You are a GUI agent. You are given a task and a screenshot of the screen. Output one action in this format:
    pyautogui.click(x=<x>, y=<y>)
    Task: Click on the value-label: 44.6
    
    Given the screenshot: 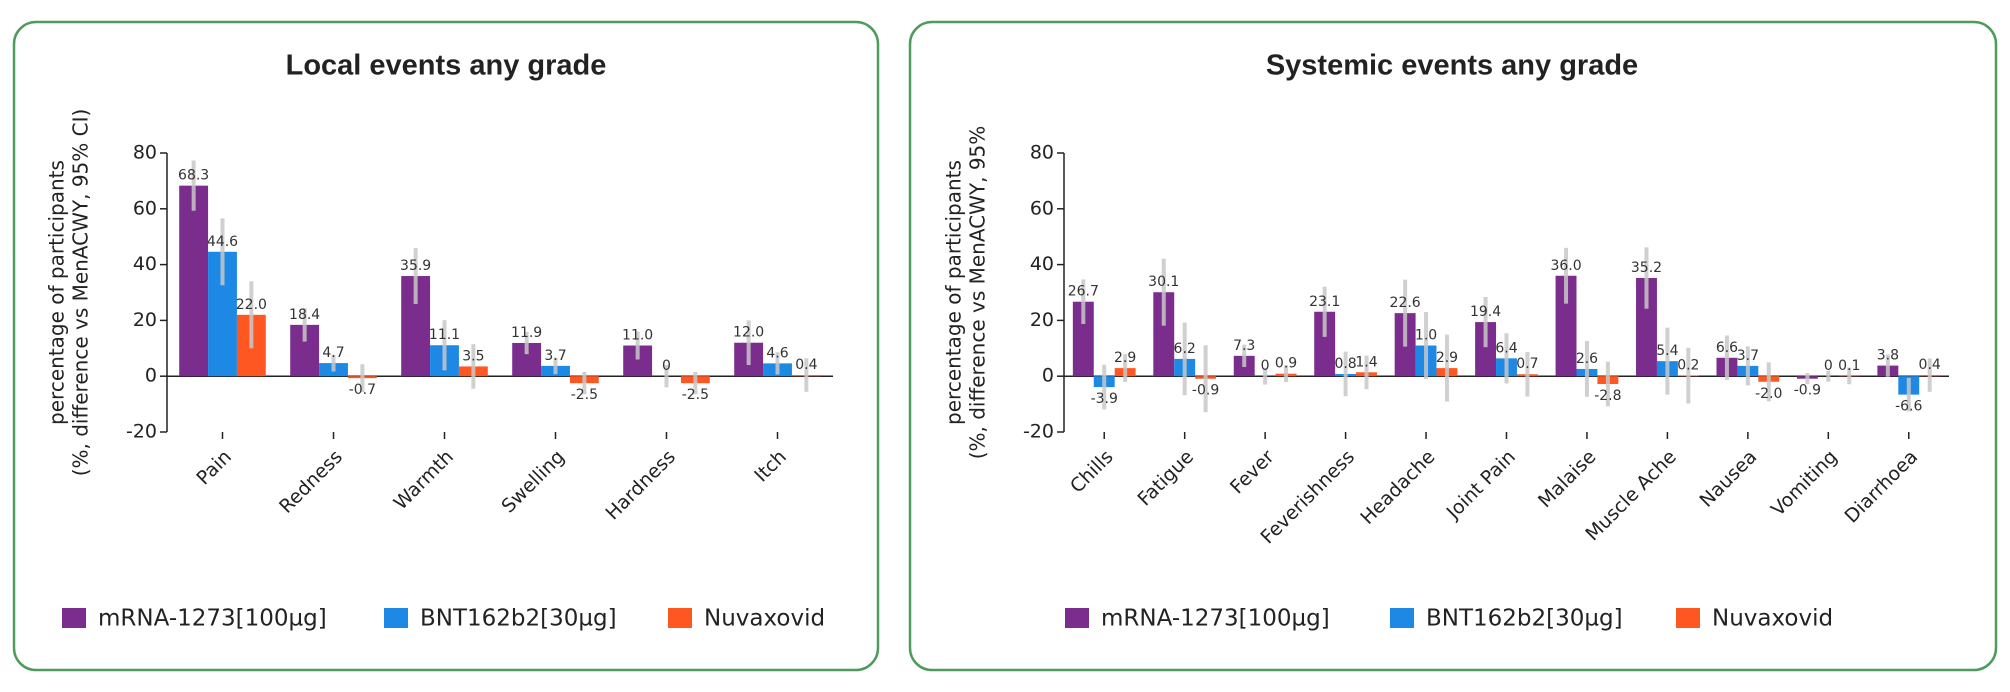 What is the action you would take?
    pyautogui.click(x=222, y=242)
    